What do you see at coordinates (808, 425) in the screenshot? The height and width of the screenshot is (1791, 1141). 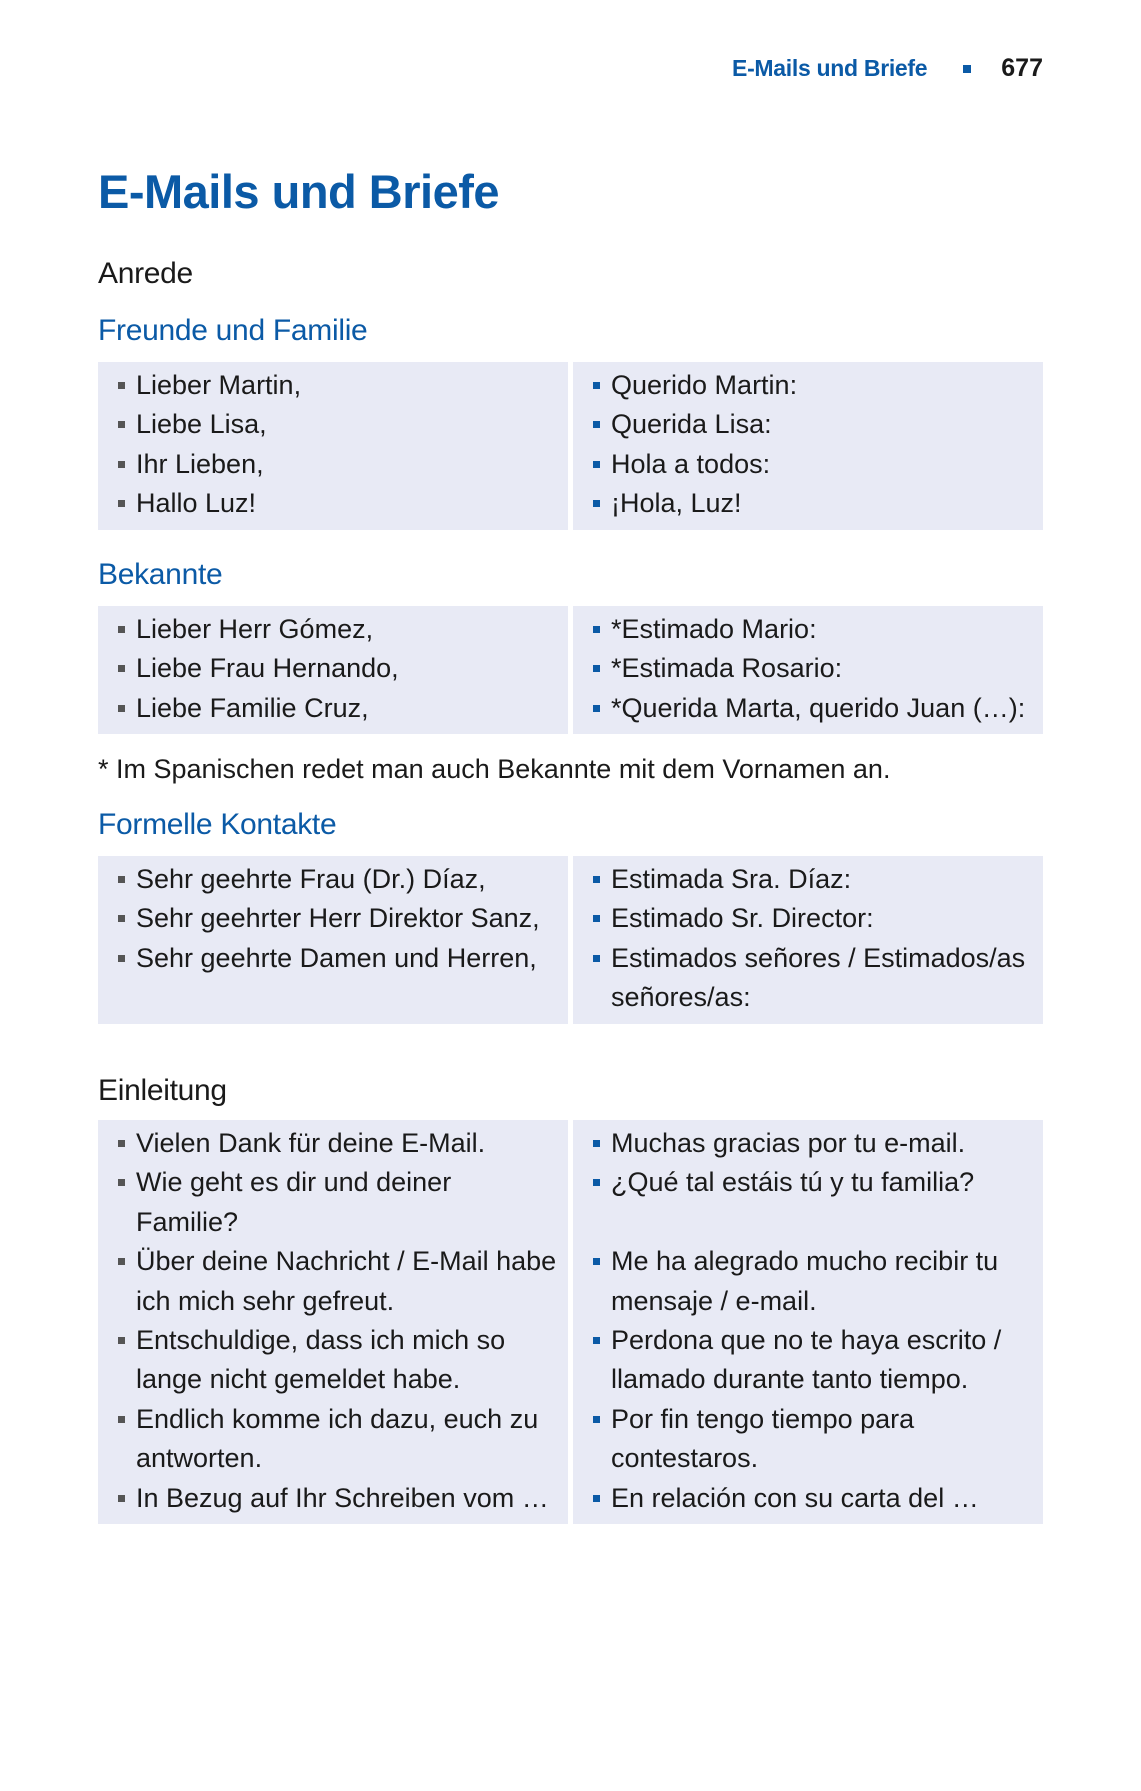 I see `spanish-phrase-cell: Querida Lisa:` at bounding box center [808, 425].